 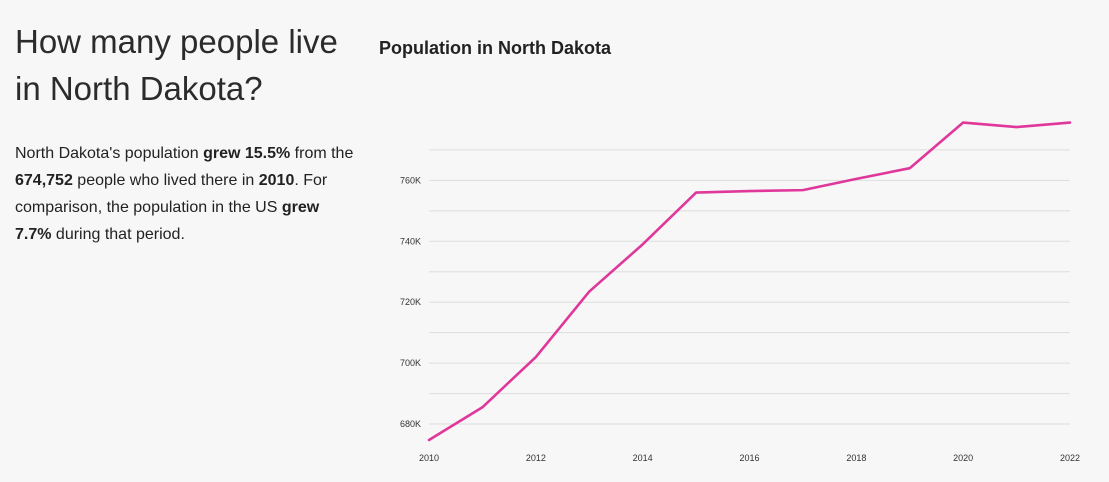 I want to click on y-tick-label: 760K, so click(x=410, y=180).